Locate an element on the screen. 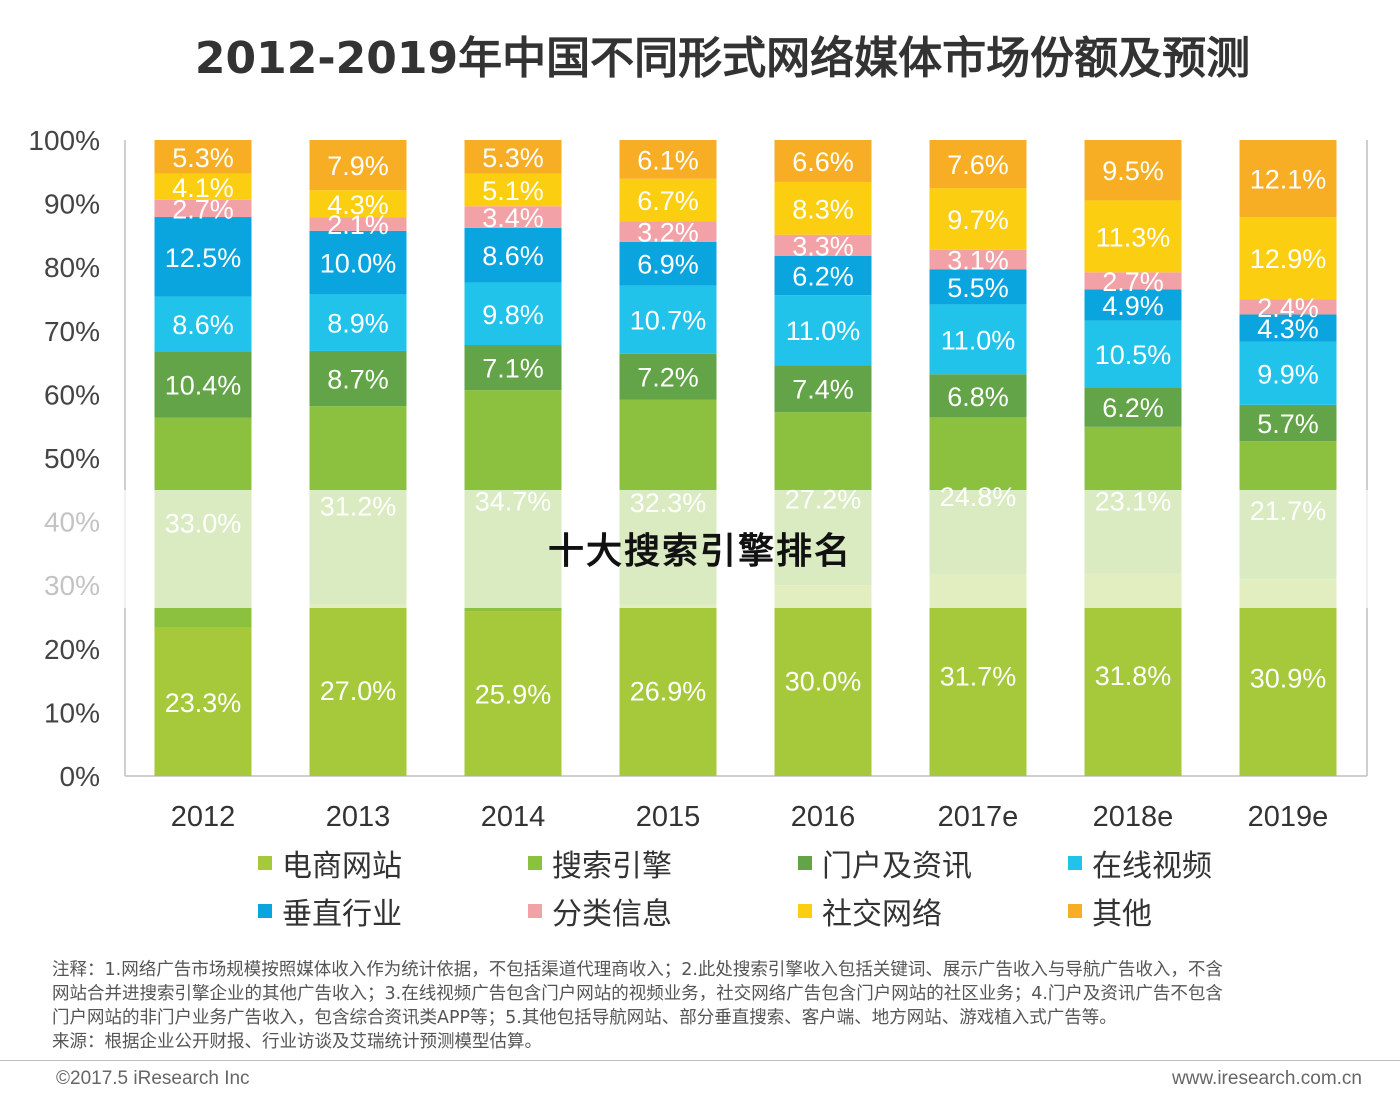 This screenshot has width=1400, height=1099. chart-title: 2012-2019年中国不同形式网络媒体市场份额及预测 is located at coordinates (722, 58).